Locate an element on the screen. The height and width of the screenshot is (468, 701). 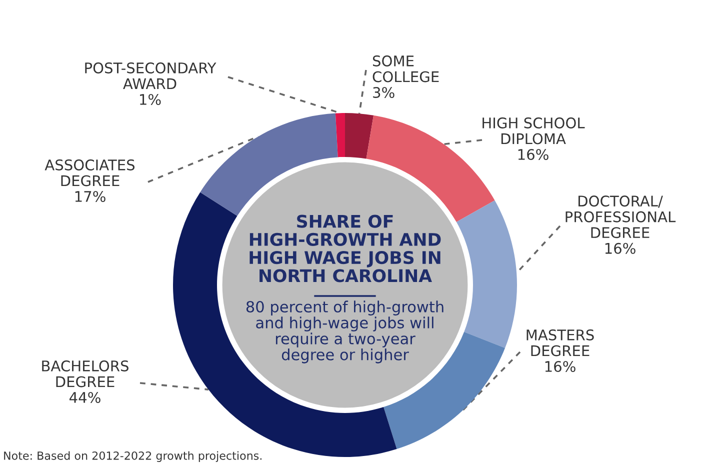
text: 80 percent of high-growth and high-wage jobs will require a two-year degree or higher is located at coordinates (345, 332).